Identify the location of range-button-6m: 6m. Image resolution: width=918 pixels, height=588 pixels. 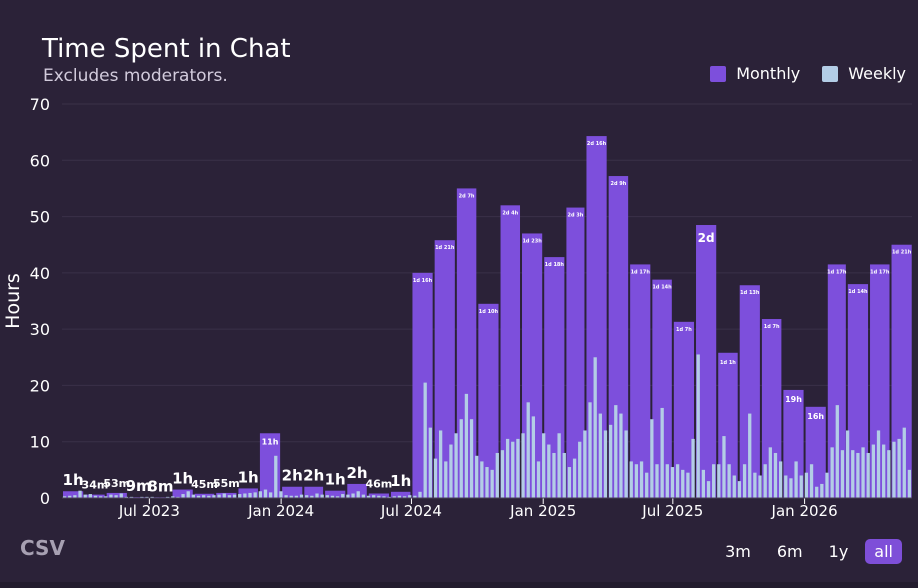
(790, 551).